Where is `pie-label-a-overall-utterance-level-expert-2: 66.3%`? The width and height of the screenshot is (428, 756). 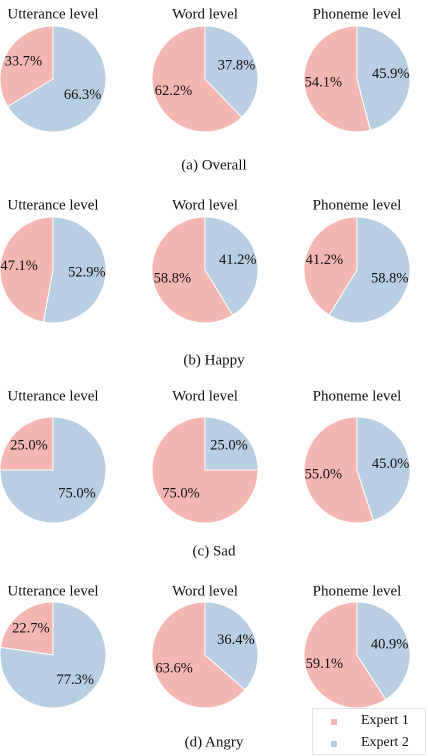 pie-label-a-overall-utterance-level-expert-2: 66.3% is located at coordinates (82, 95).